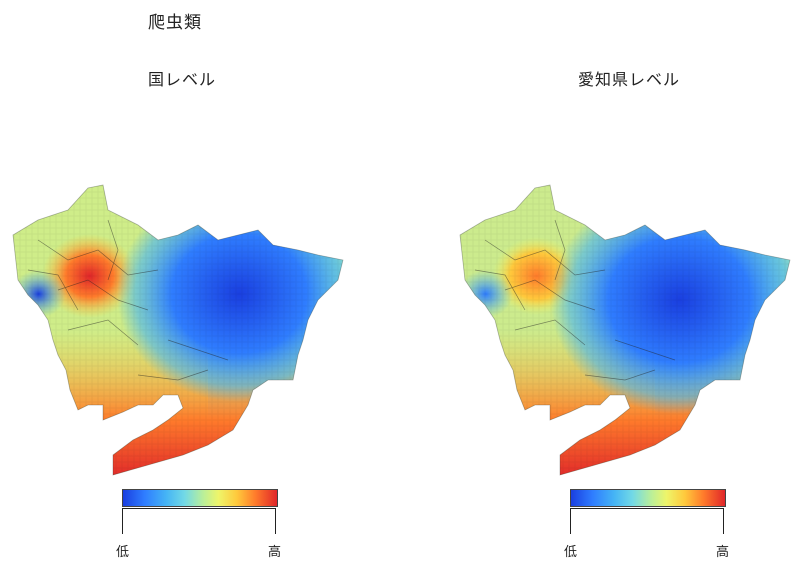  Describe the element at coordinates (182, 79) in the screenshot. I see `panel-title: 国レベル` at that location.